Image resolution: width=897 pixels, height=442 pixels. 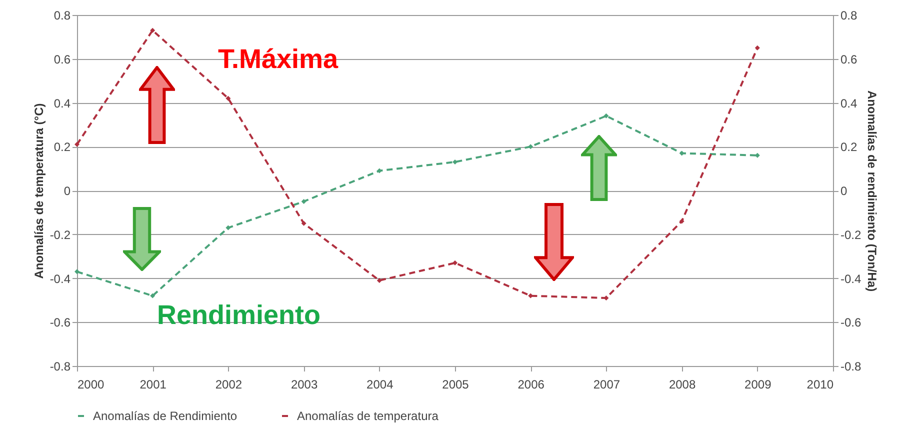 I want to click on legend-label: Anomalías de Rendimiento, so click(x=165, y=416).